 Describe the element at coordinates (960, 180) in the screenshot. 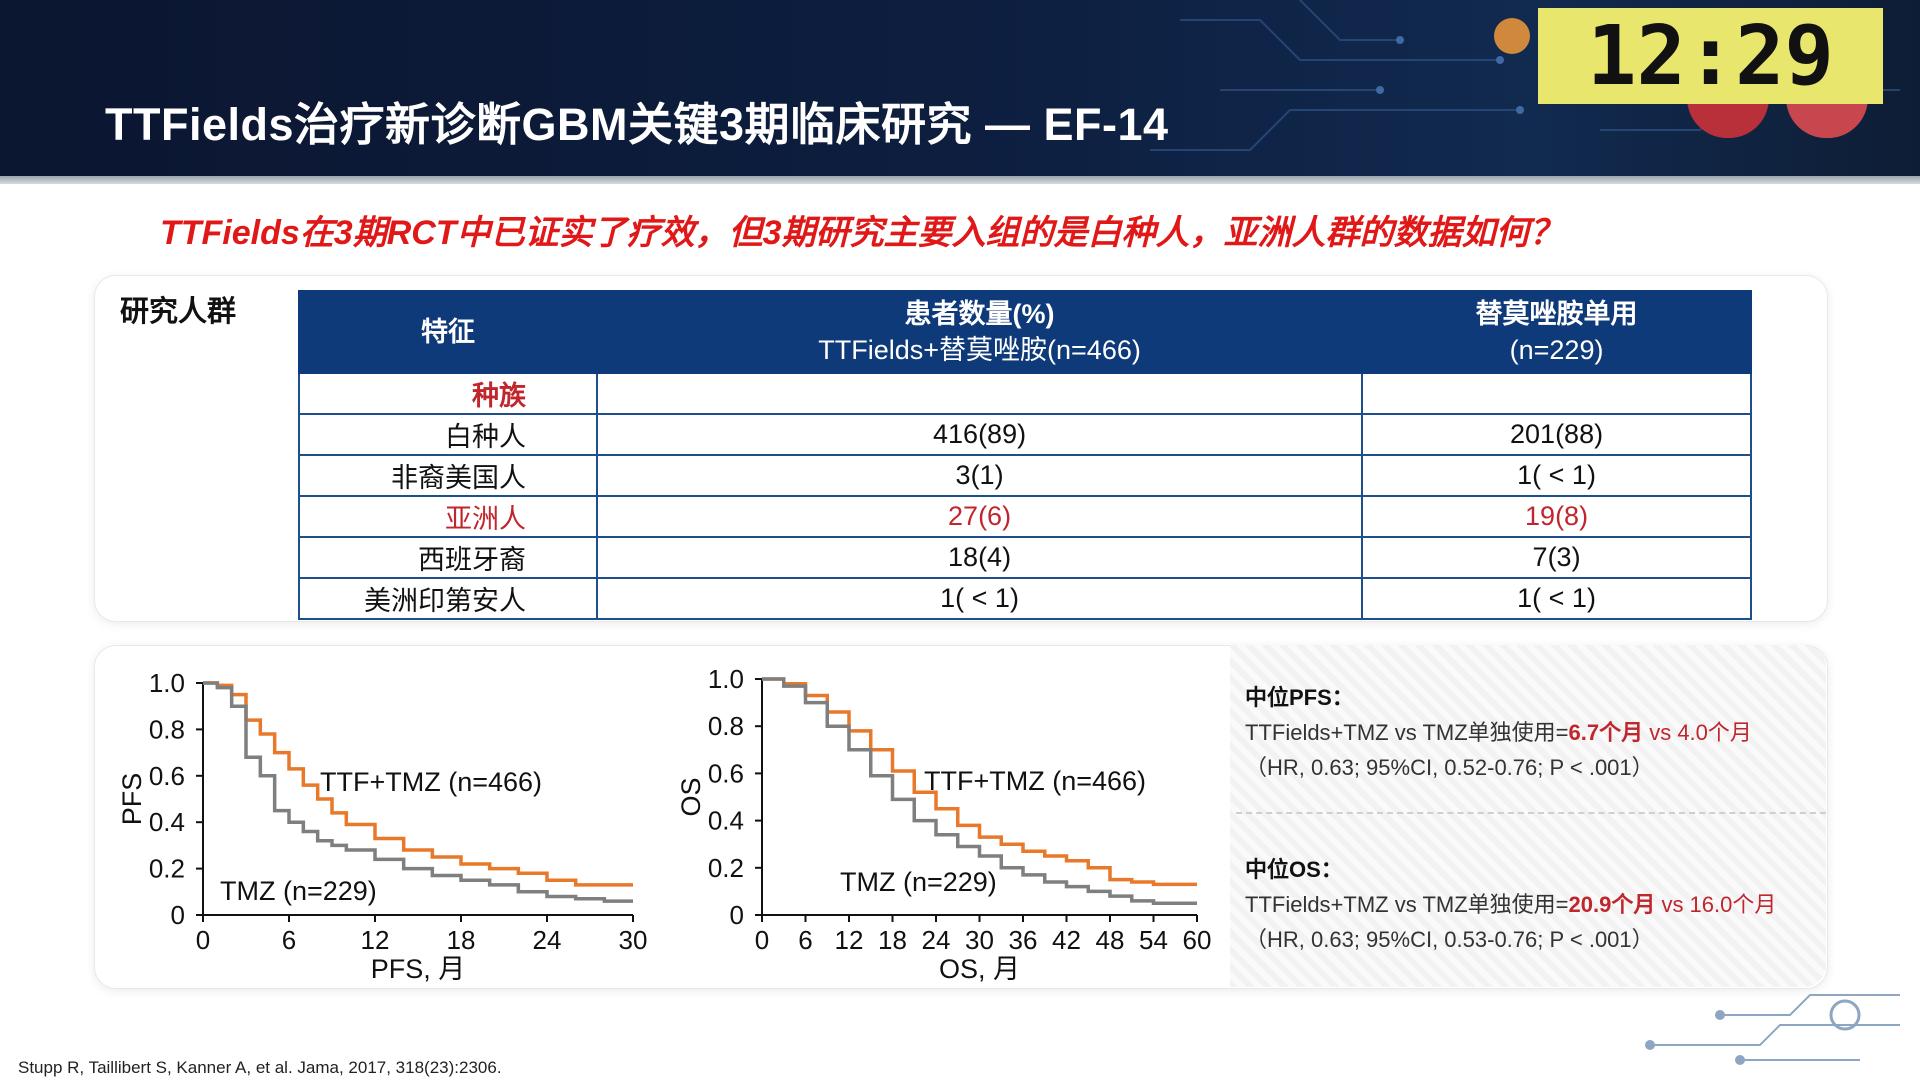

I see `header-divider` at that location.